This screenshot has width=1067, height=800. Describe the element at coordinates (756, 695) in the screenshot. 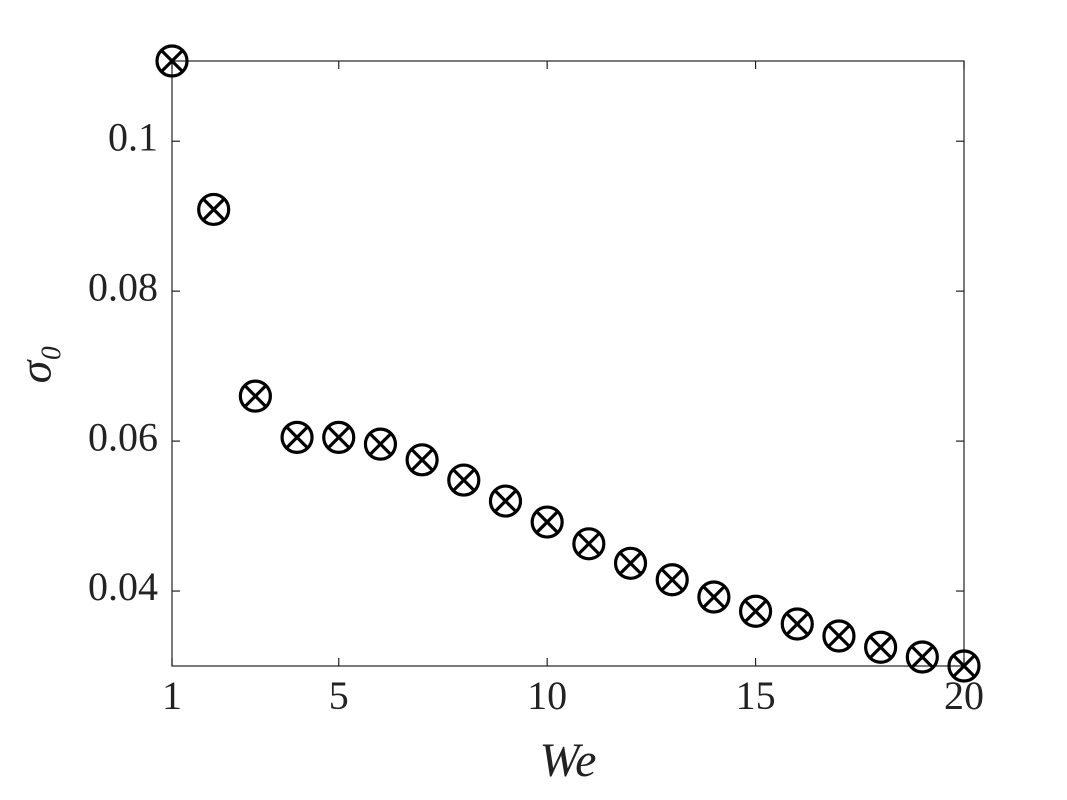

I see `x-tick-label: 15` at that location.